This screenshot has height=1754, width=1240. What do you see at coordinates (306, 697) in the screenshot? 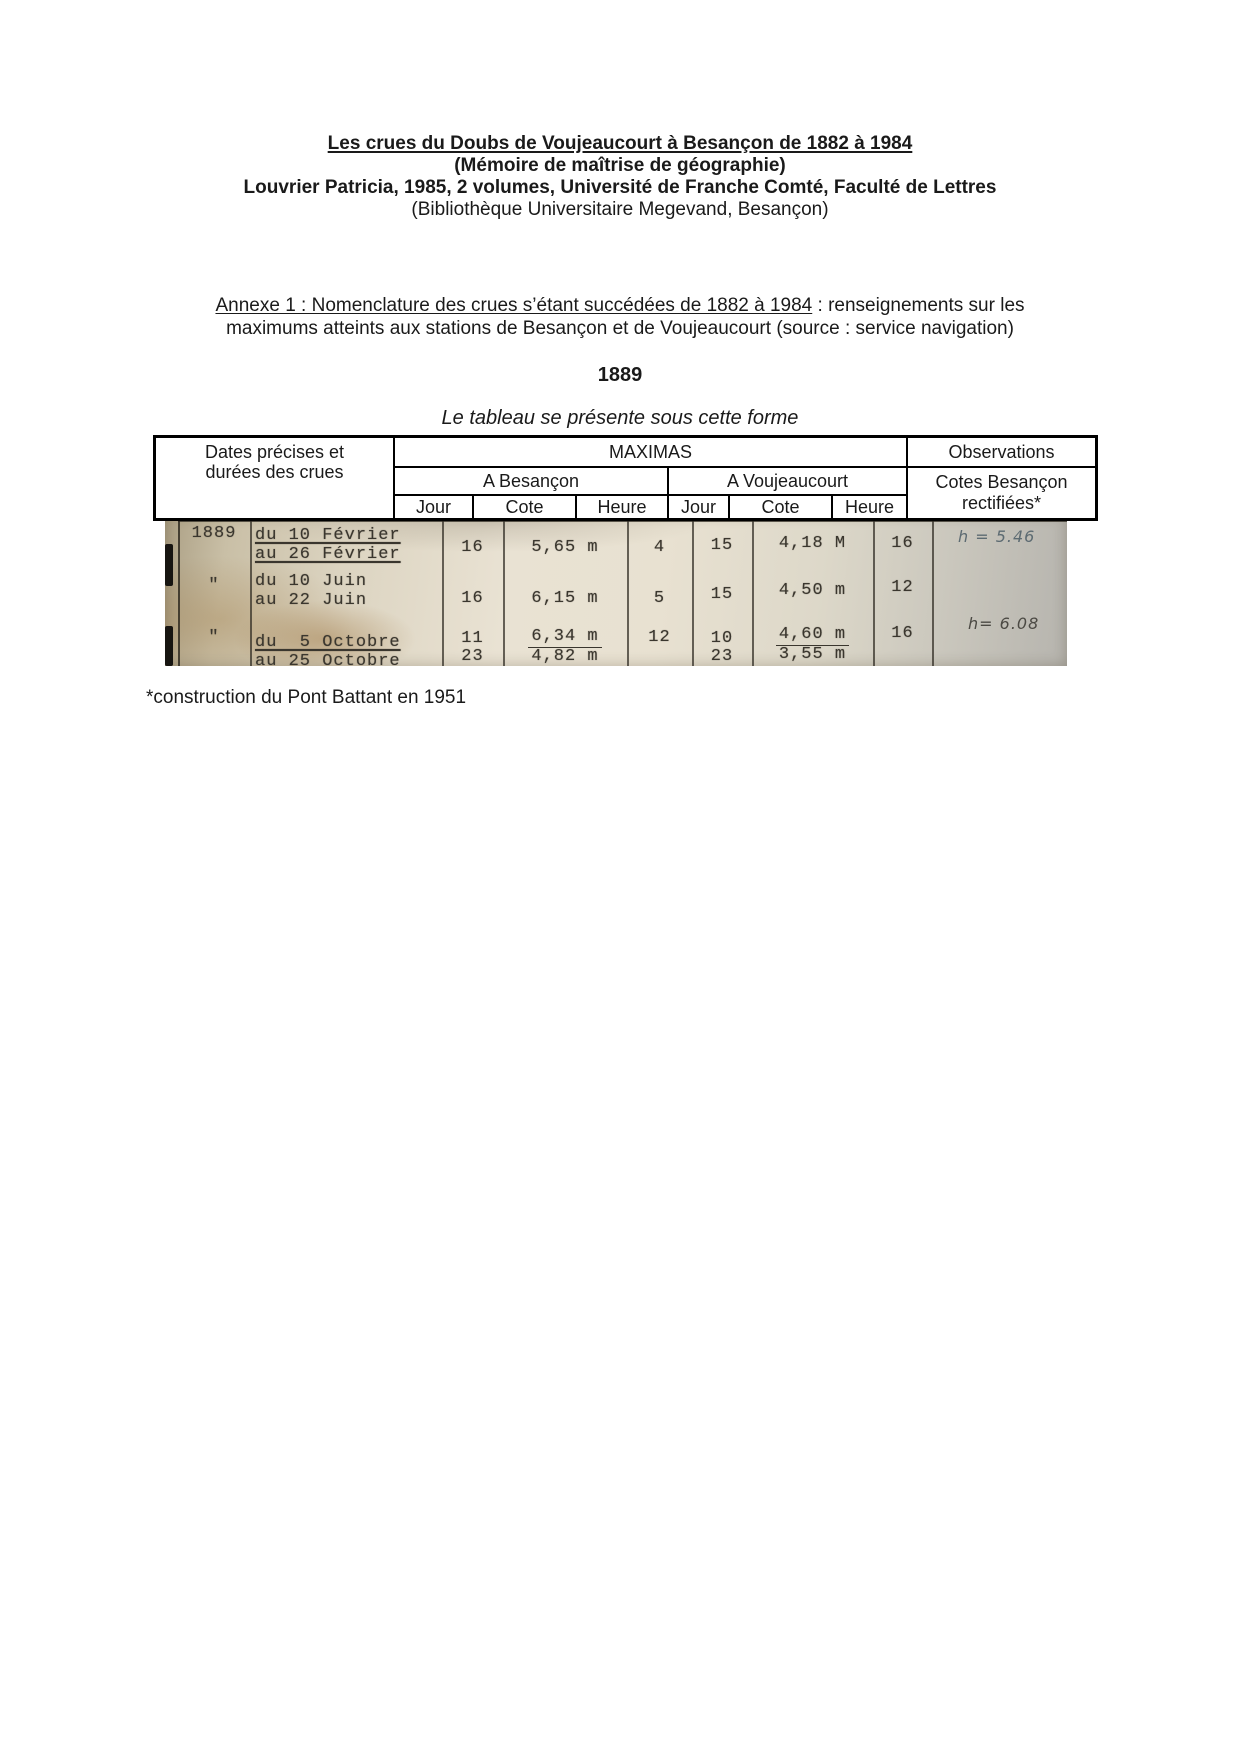
I see `footnote: *construction du Pont Battant en 1951` at bounding box center [306, 697].